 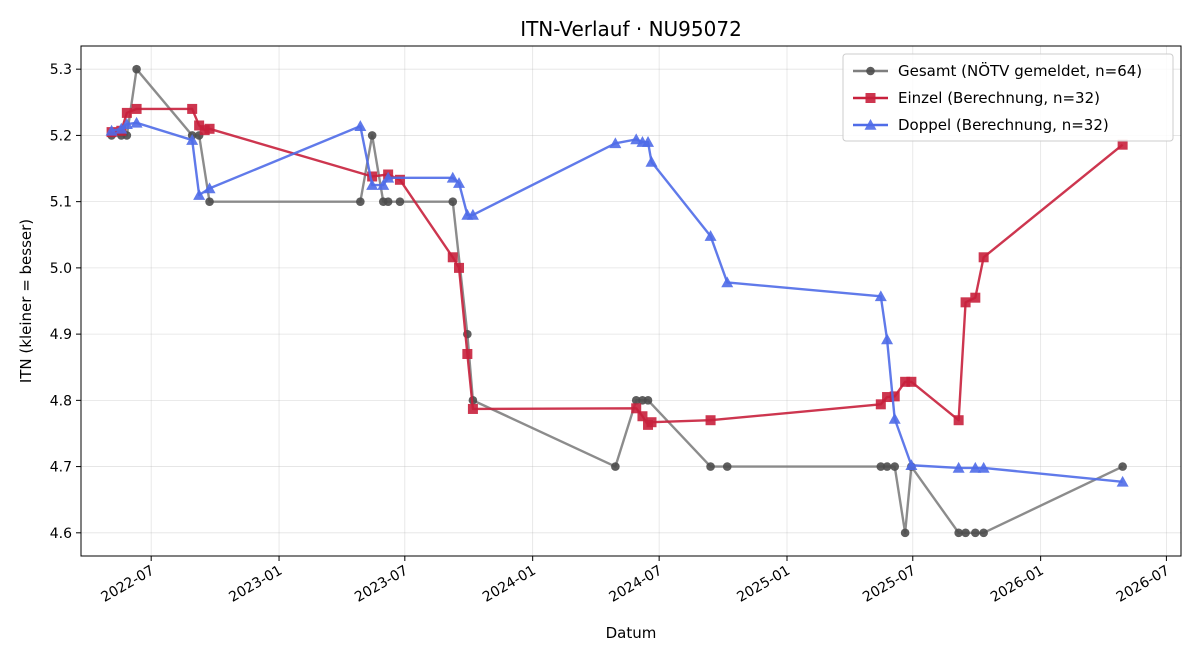 I want to click on x-tick-label: 2024-07, so click(x=635, y=584).